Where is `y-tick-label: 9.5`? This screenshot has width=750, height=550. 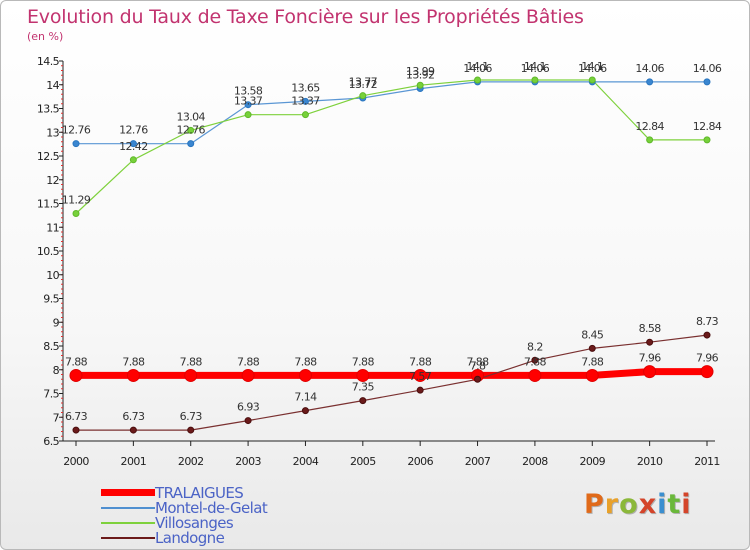
y-tick-label: 9.5 is located at coordinates (51, 299).